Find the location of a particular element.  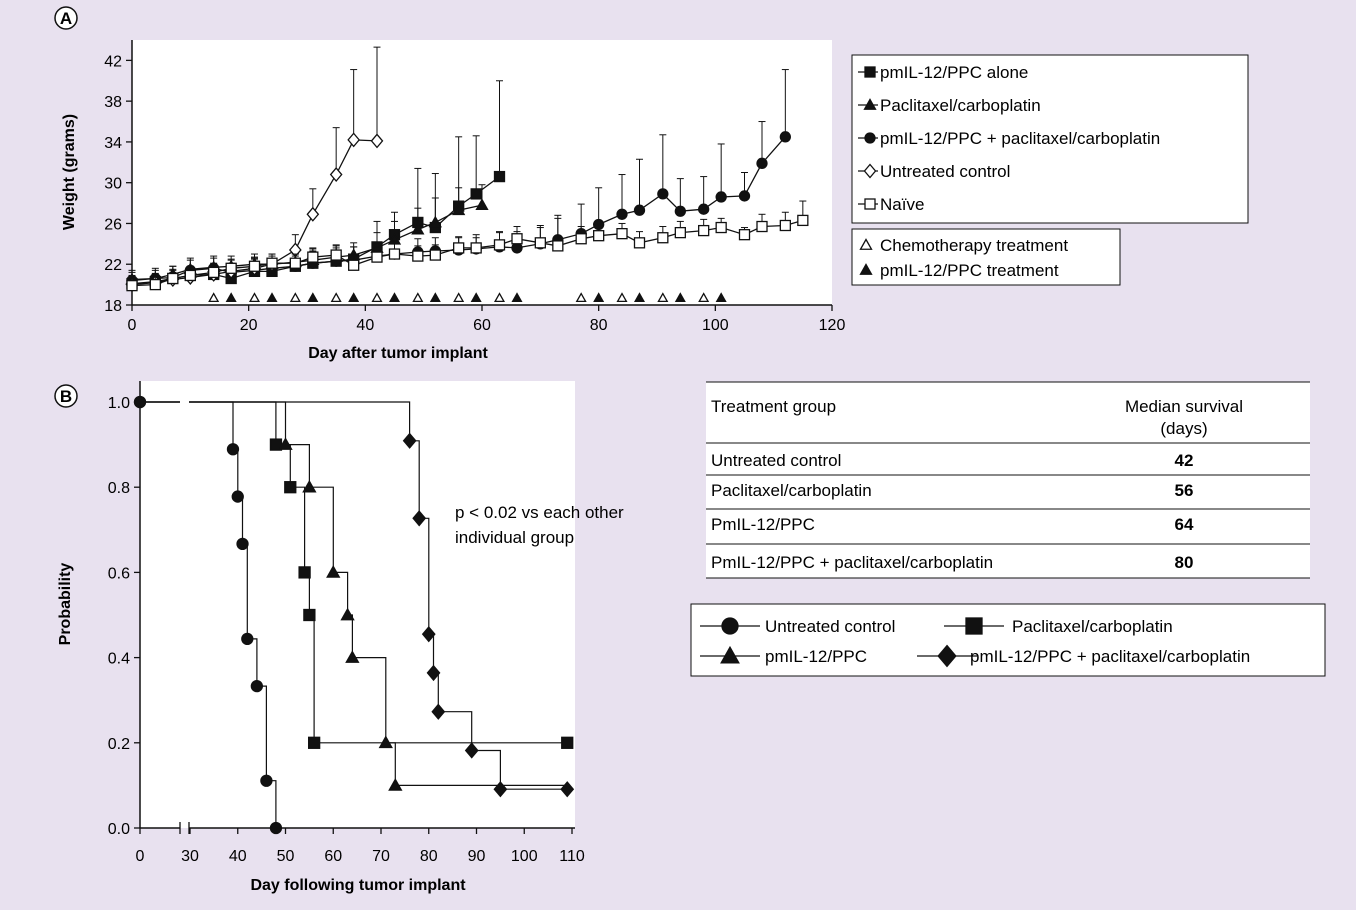

panel-b-badge is located at coordinates (66, 396).